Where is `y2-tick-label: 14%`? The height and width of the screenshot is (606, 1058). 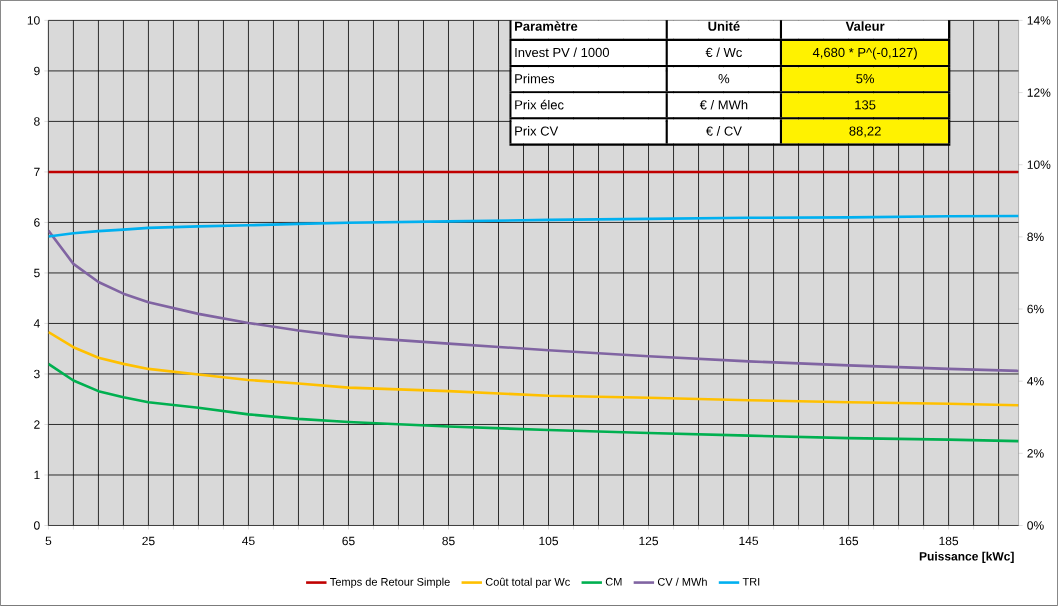 y2-tick-label: 14% is located at coordinates (1039, 20).